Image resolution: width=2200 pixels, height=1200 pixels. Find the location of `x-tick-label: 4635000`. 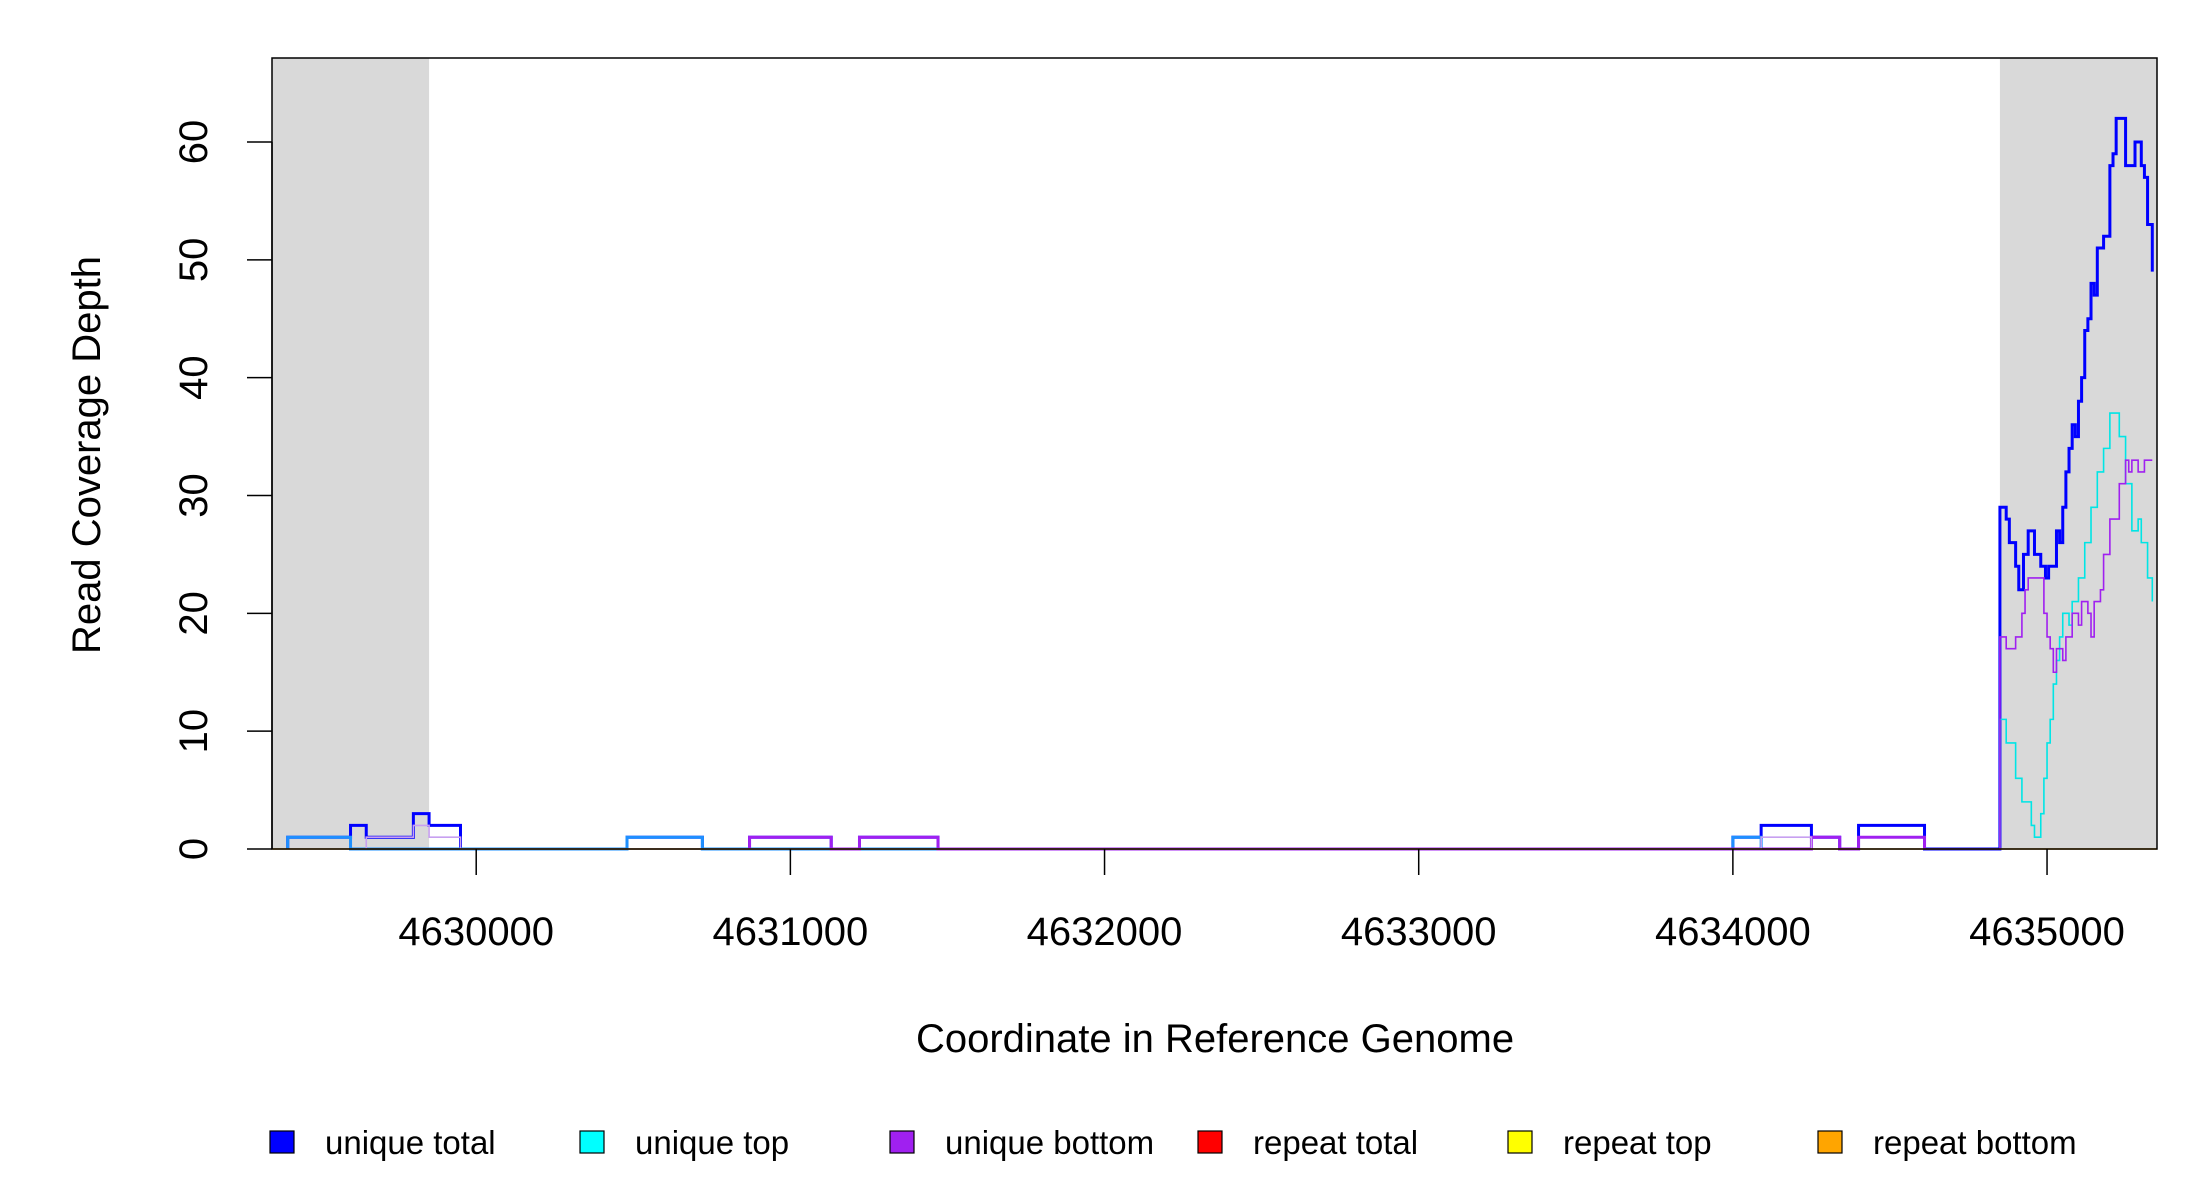

x-tick-label: 4635000 is located at coordinates (2047, 932).